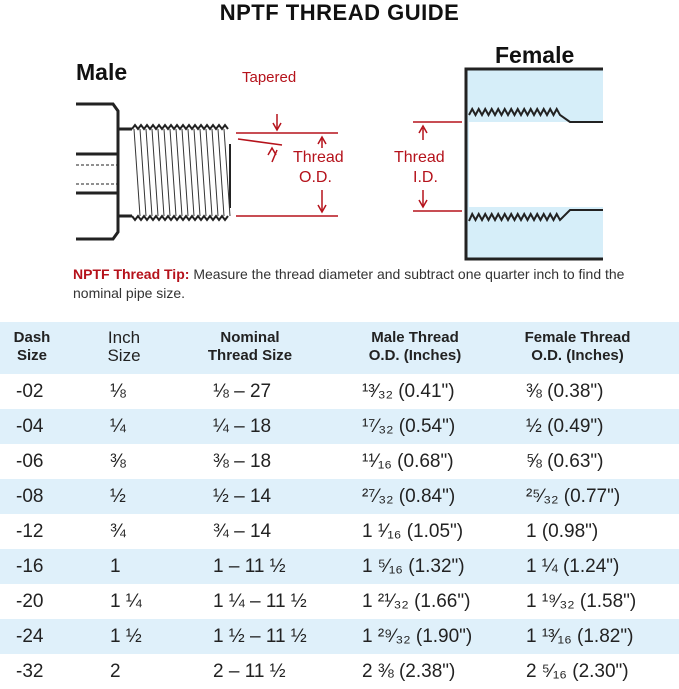 Image resolution: width=679 pixels, height=689 pixels. Describe the element at coordinates (573, 496) in the screenshot. I see `cell-female-thread-od: ²⁵⁄₃₂ (0.77")` at that location.